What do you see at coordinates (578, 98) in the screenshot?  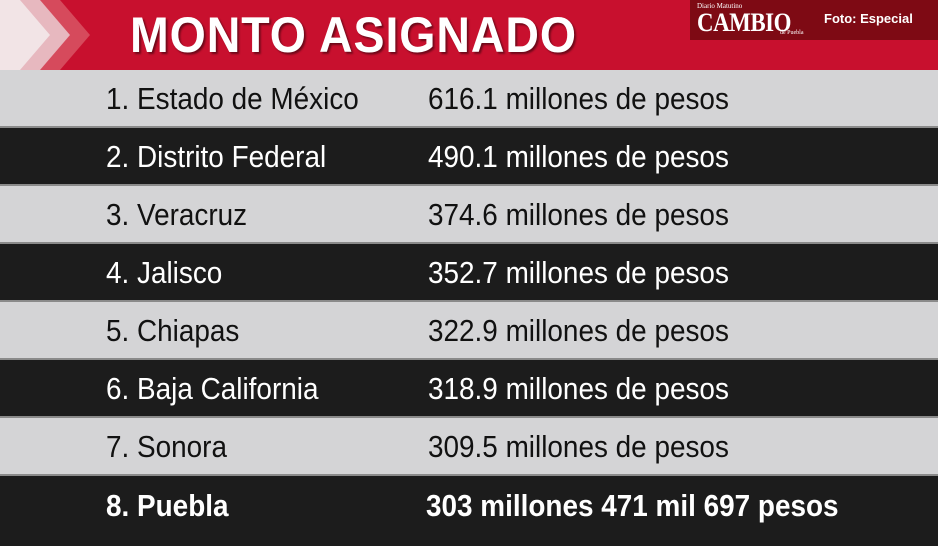 I see `amount-value: 616.1 millones de pesos` at bounding box center [578, 98].